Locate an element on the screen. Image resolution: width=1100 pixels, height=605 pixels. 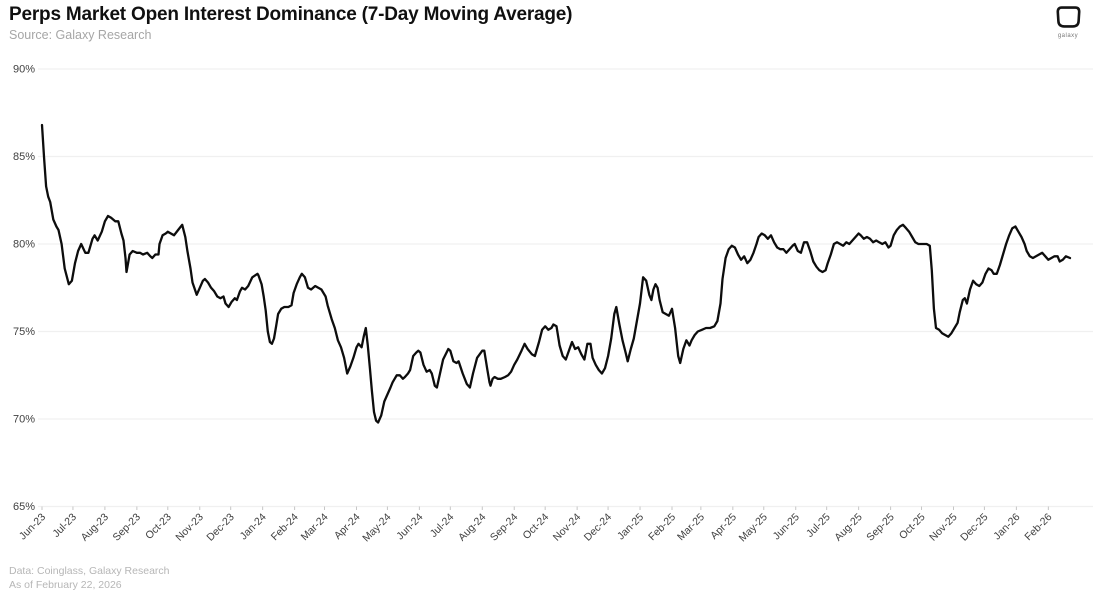
x-tick-label: May-25 is located at coordinates (753, 527).